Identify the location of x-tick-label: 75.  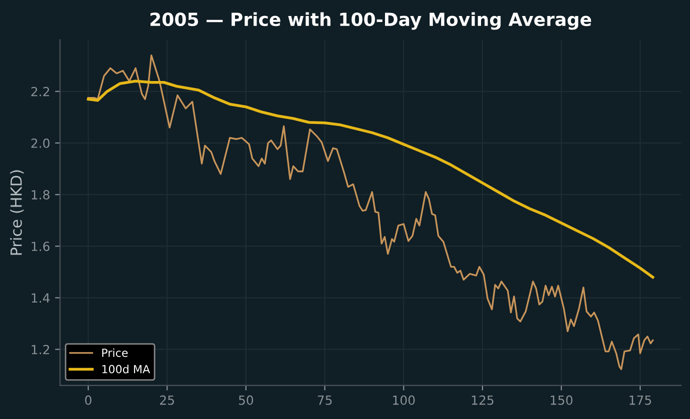
(325, 400).